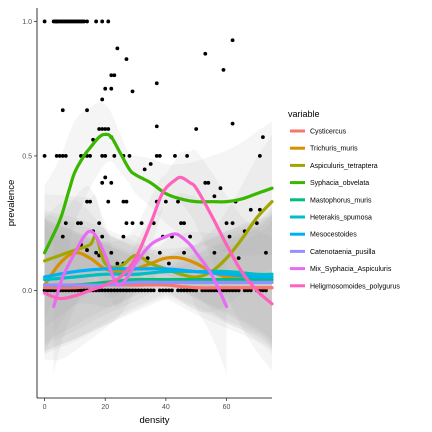 This screenshot has width=432, height=432. What do you see at coordinates (351, 269) in the screenshot?
I see `legend-label-mix-syphacia-aspiculuris: Mix_Syphacia_Aspiculuris` at bounding box center [351, 269].